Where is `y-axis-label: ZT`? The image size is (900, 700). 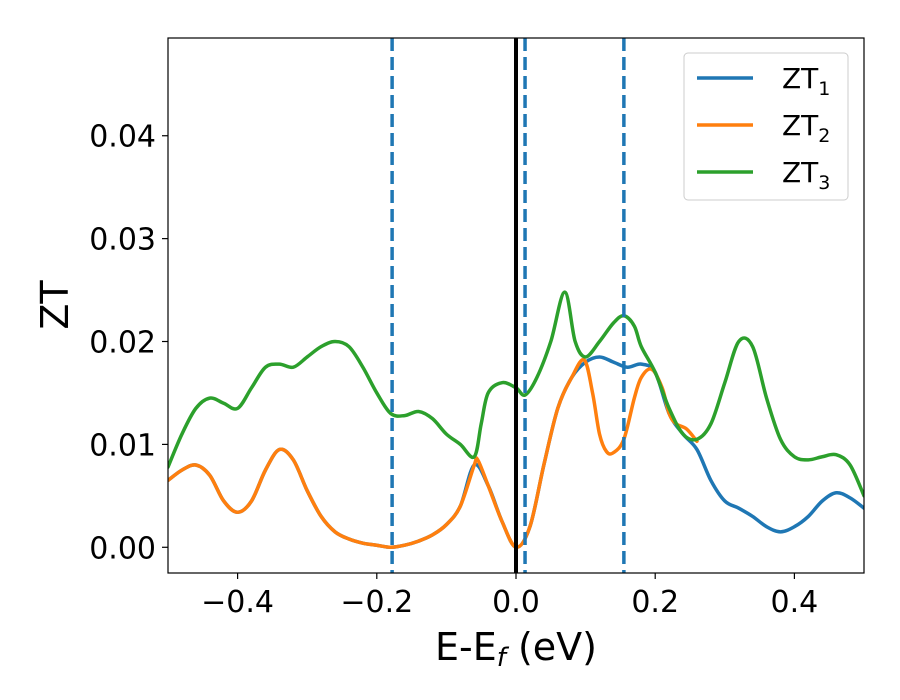 y-axis-label: ZT is located at coordinates (55, 305).